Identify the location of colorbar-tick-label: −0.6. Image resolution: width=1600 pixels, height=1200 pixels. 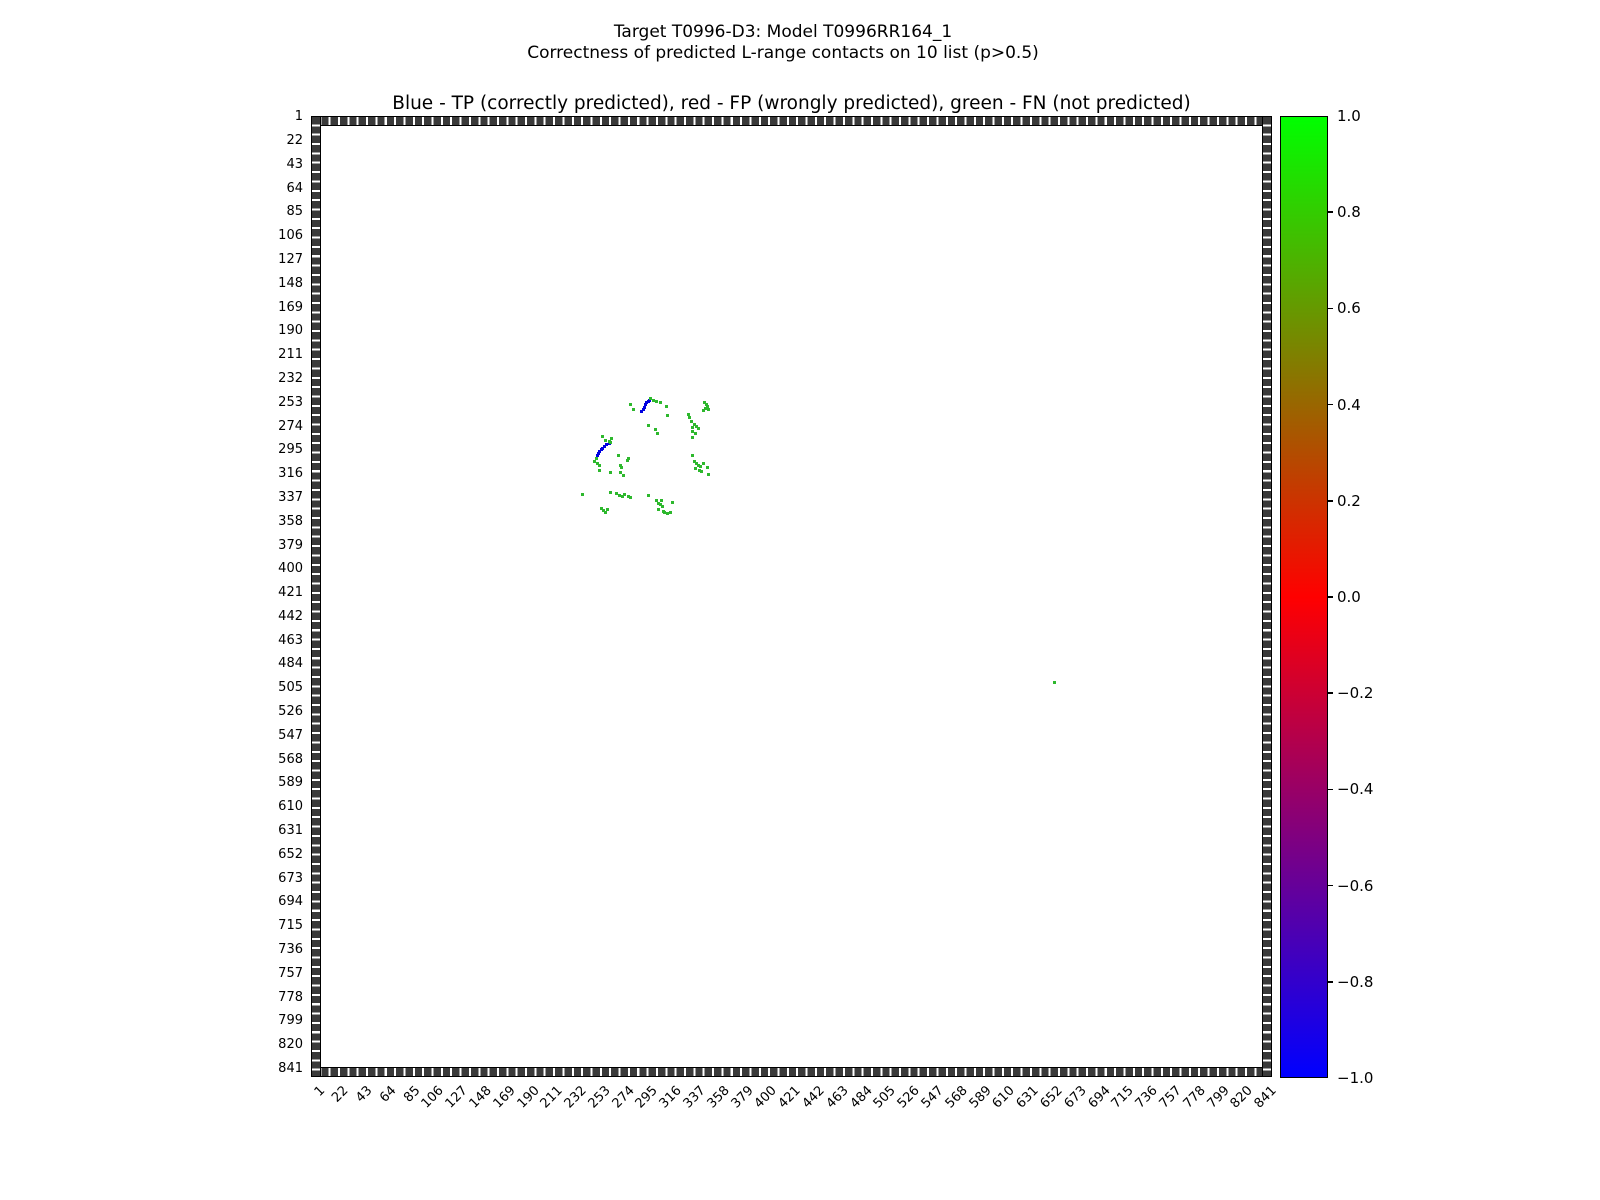
(1355, 885).